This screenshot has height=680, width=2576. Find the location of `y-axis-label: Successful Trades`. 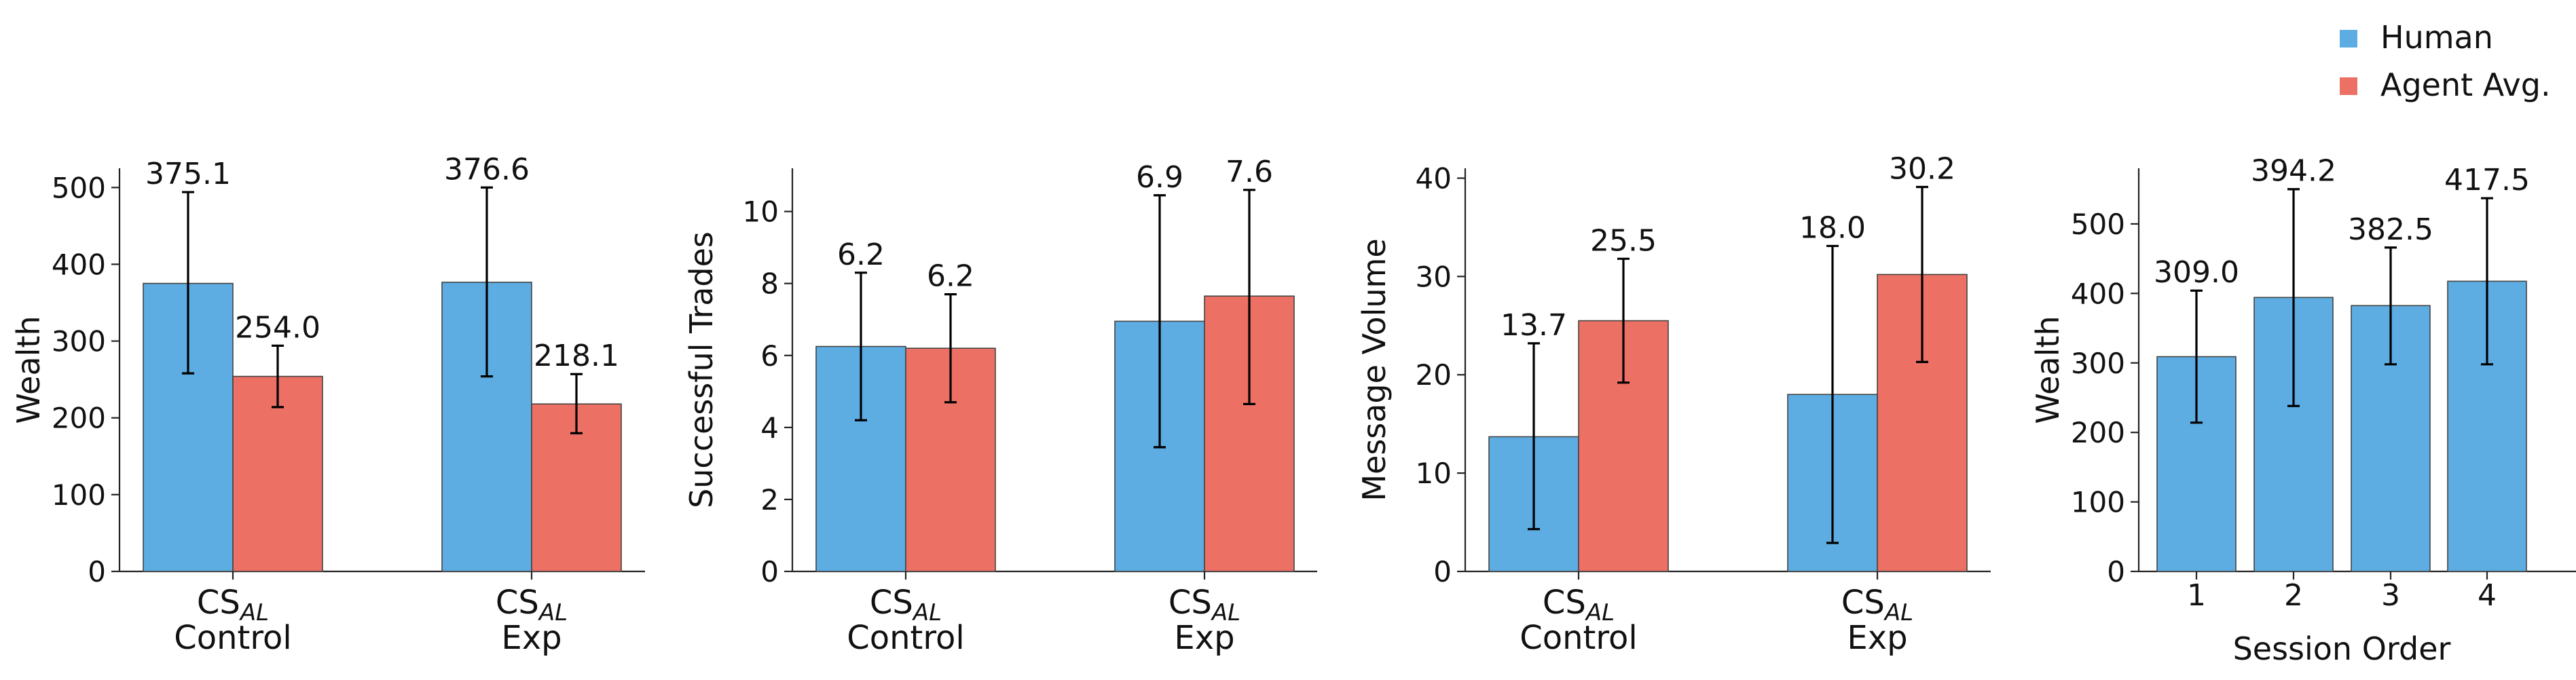

y-axis-label: Successful Trades is located at coordinates (701, 369).